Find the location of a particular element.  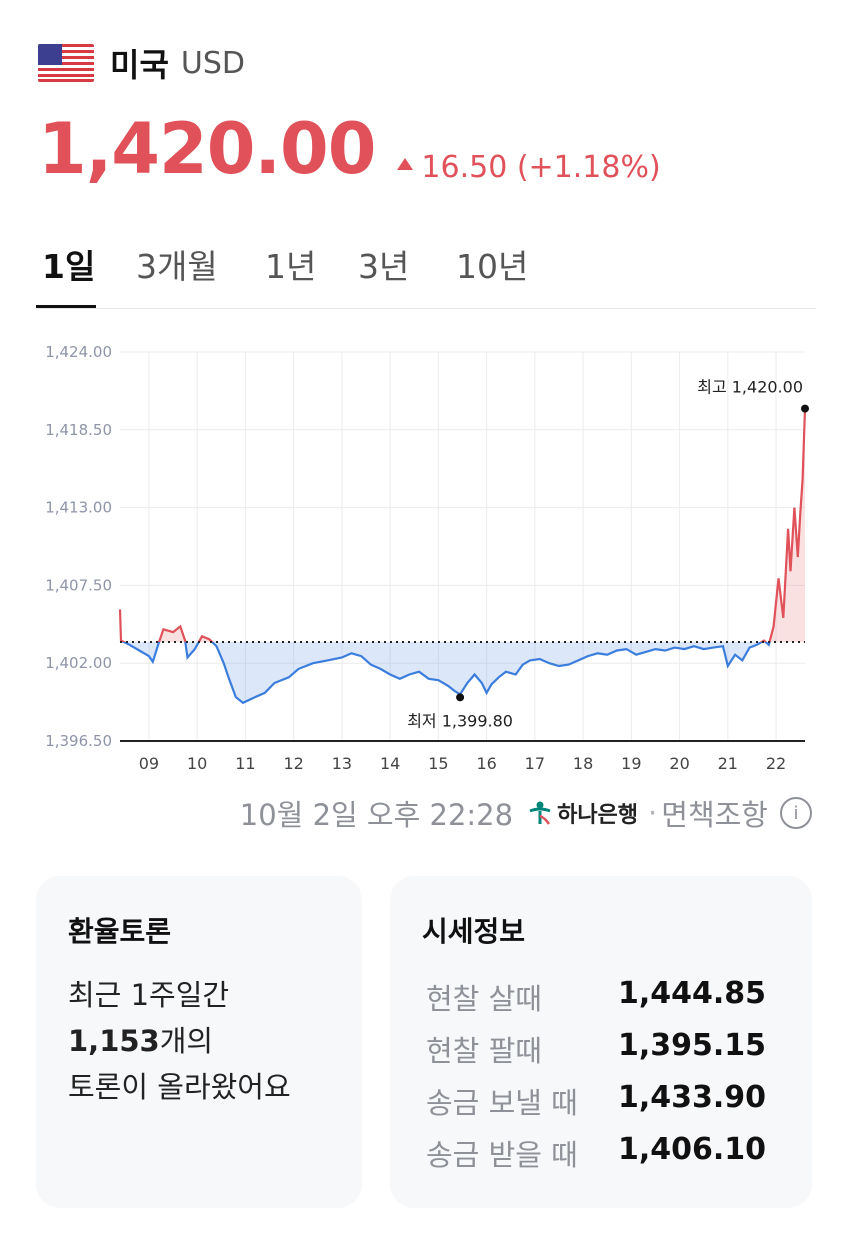

high-point is located at coordinates (805, 408).